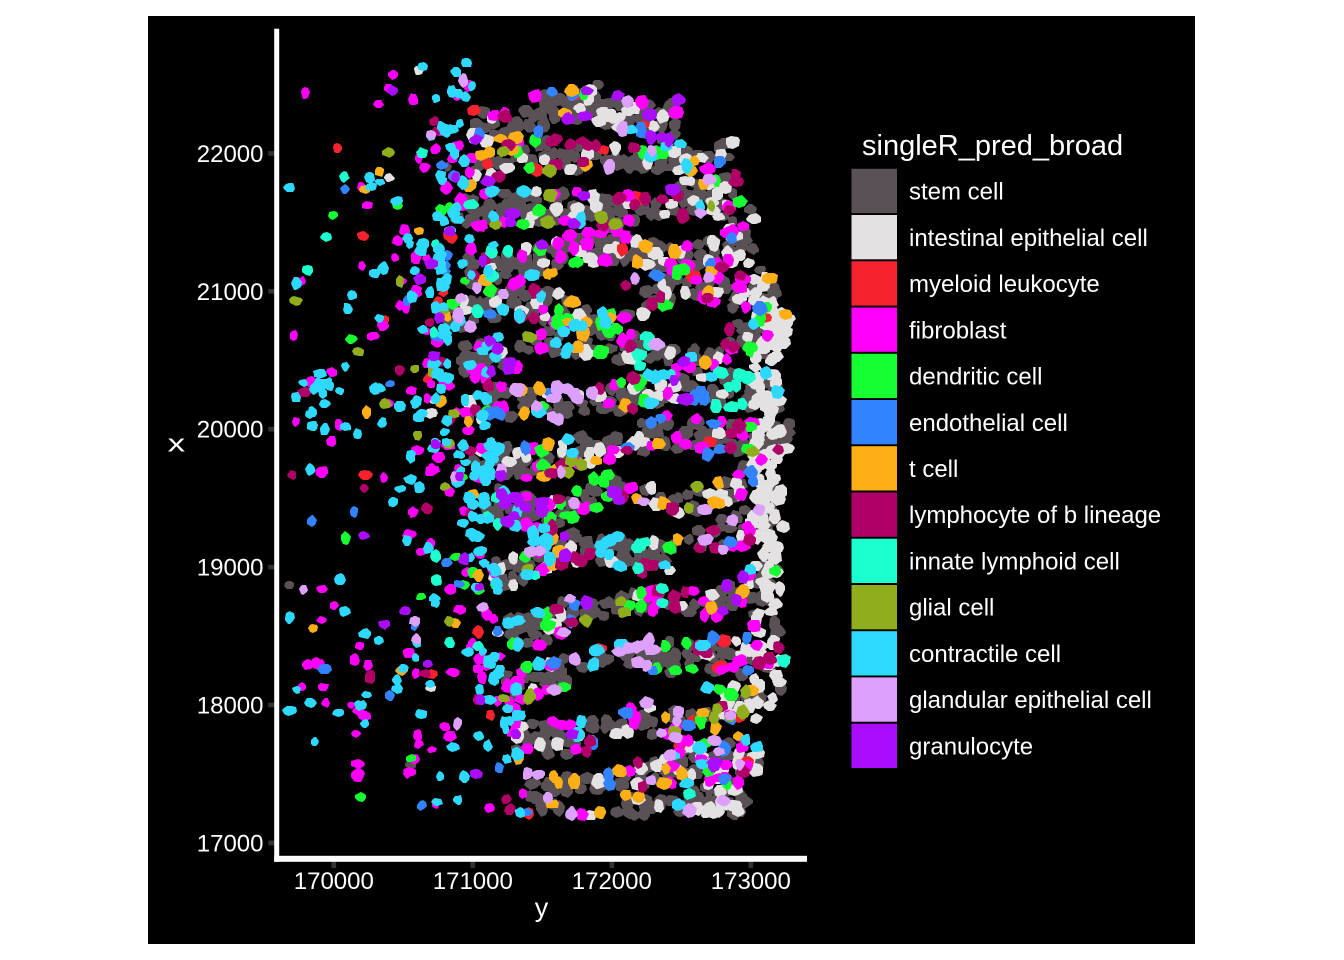 The width and height of the screenshot is (1344, 960). What do you see at coordinates (230, 154) in the screenshot?
I see `svg-text: 22000` at bounding box center [230, 154].